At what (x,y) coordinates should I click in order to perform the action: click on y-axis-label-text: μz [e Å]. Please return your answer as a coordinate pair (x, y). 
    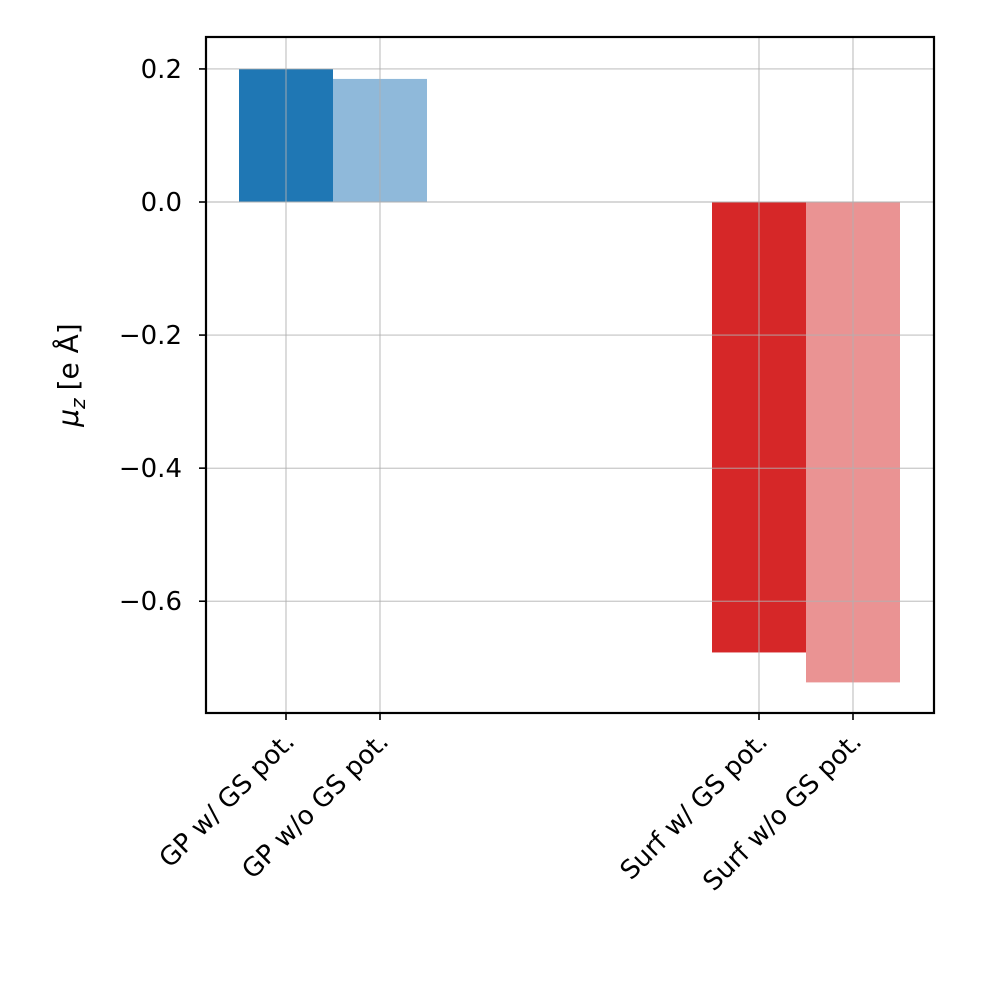
    Looking at the image, I should click on (70, 375).